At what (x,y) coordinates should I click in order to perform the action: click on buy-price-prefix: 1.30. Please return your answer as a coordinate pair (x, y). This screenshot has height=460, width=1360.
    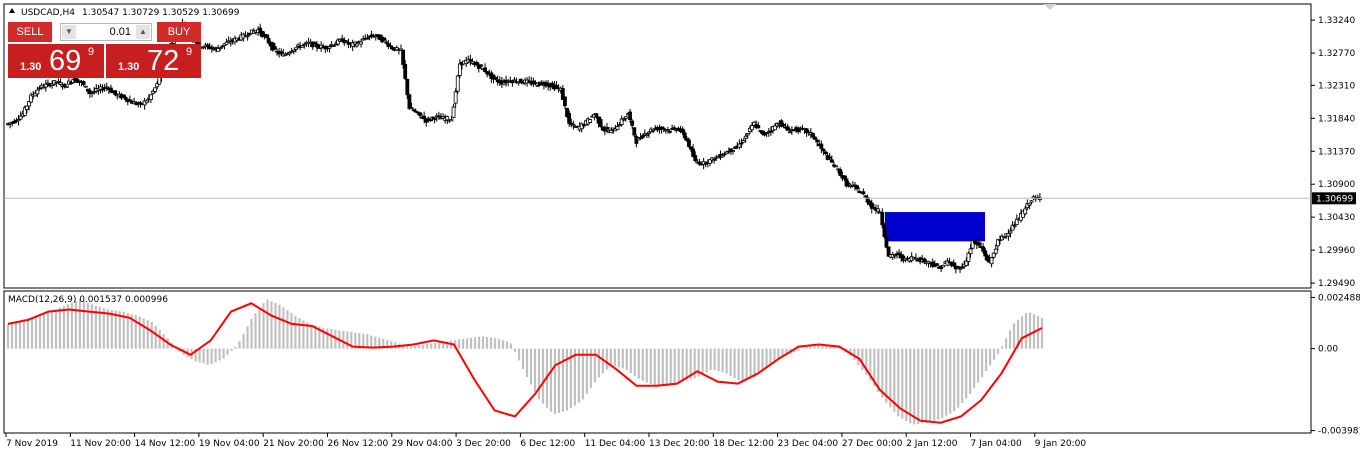
    Looking at the image, I should click on (129, 67).